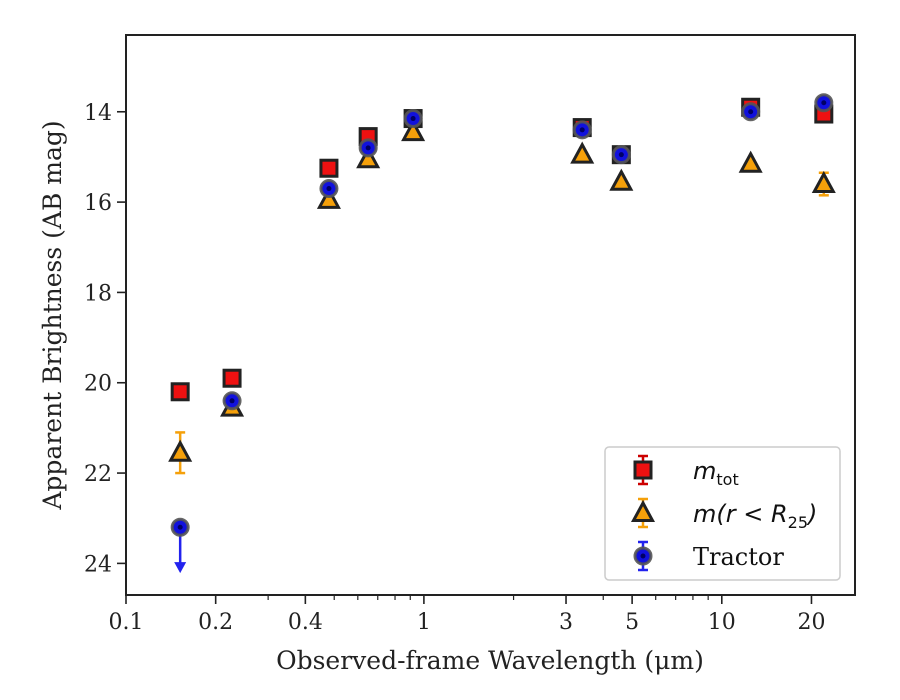 The height and width of the screenshot is (700, 900). Describe the element at coordinates (98, 474) in the screenshot. I see `y-tick-label: 22` at that location.